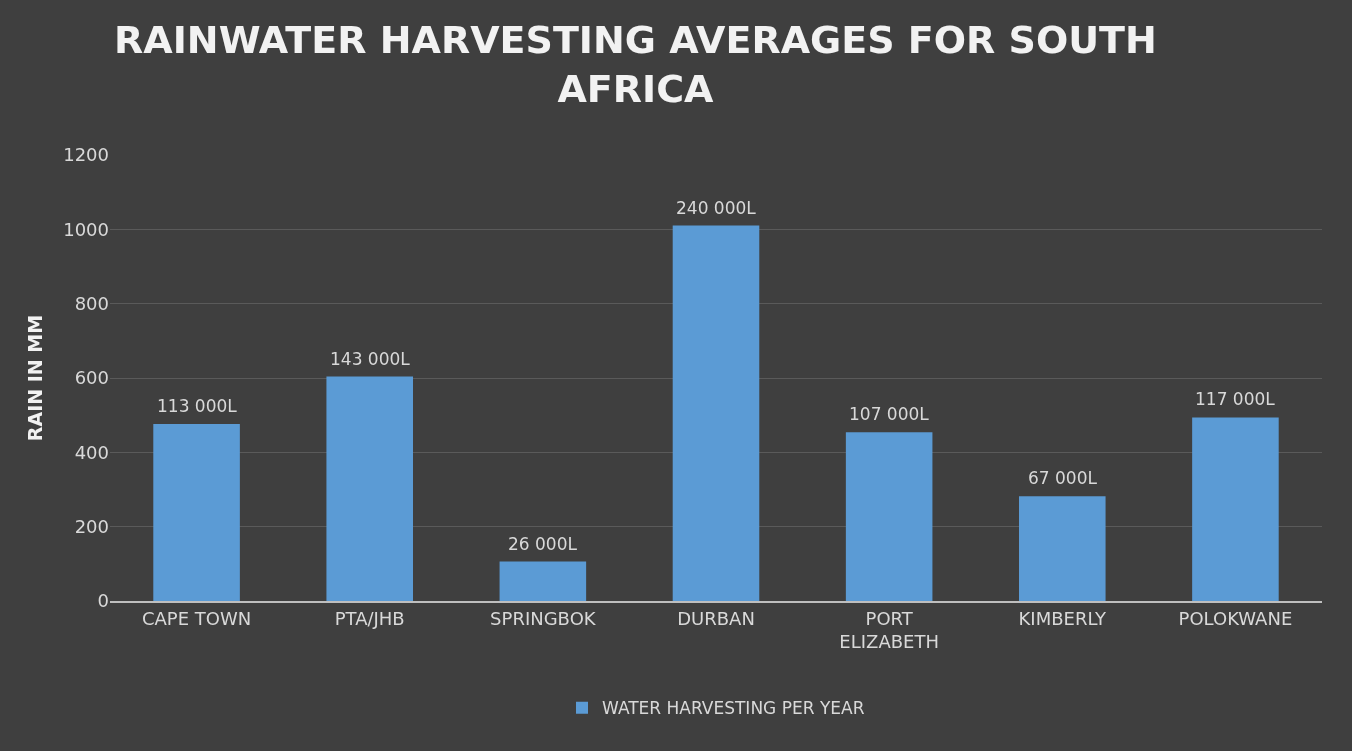 The height and width of the screenshot is (751, 1352). What do you see at coordinates (543, 544) in the screenshot?
I see `annotation: 26 000L` at bounding box center [543, 544].